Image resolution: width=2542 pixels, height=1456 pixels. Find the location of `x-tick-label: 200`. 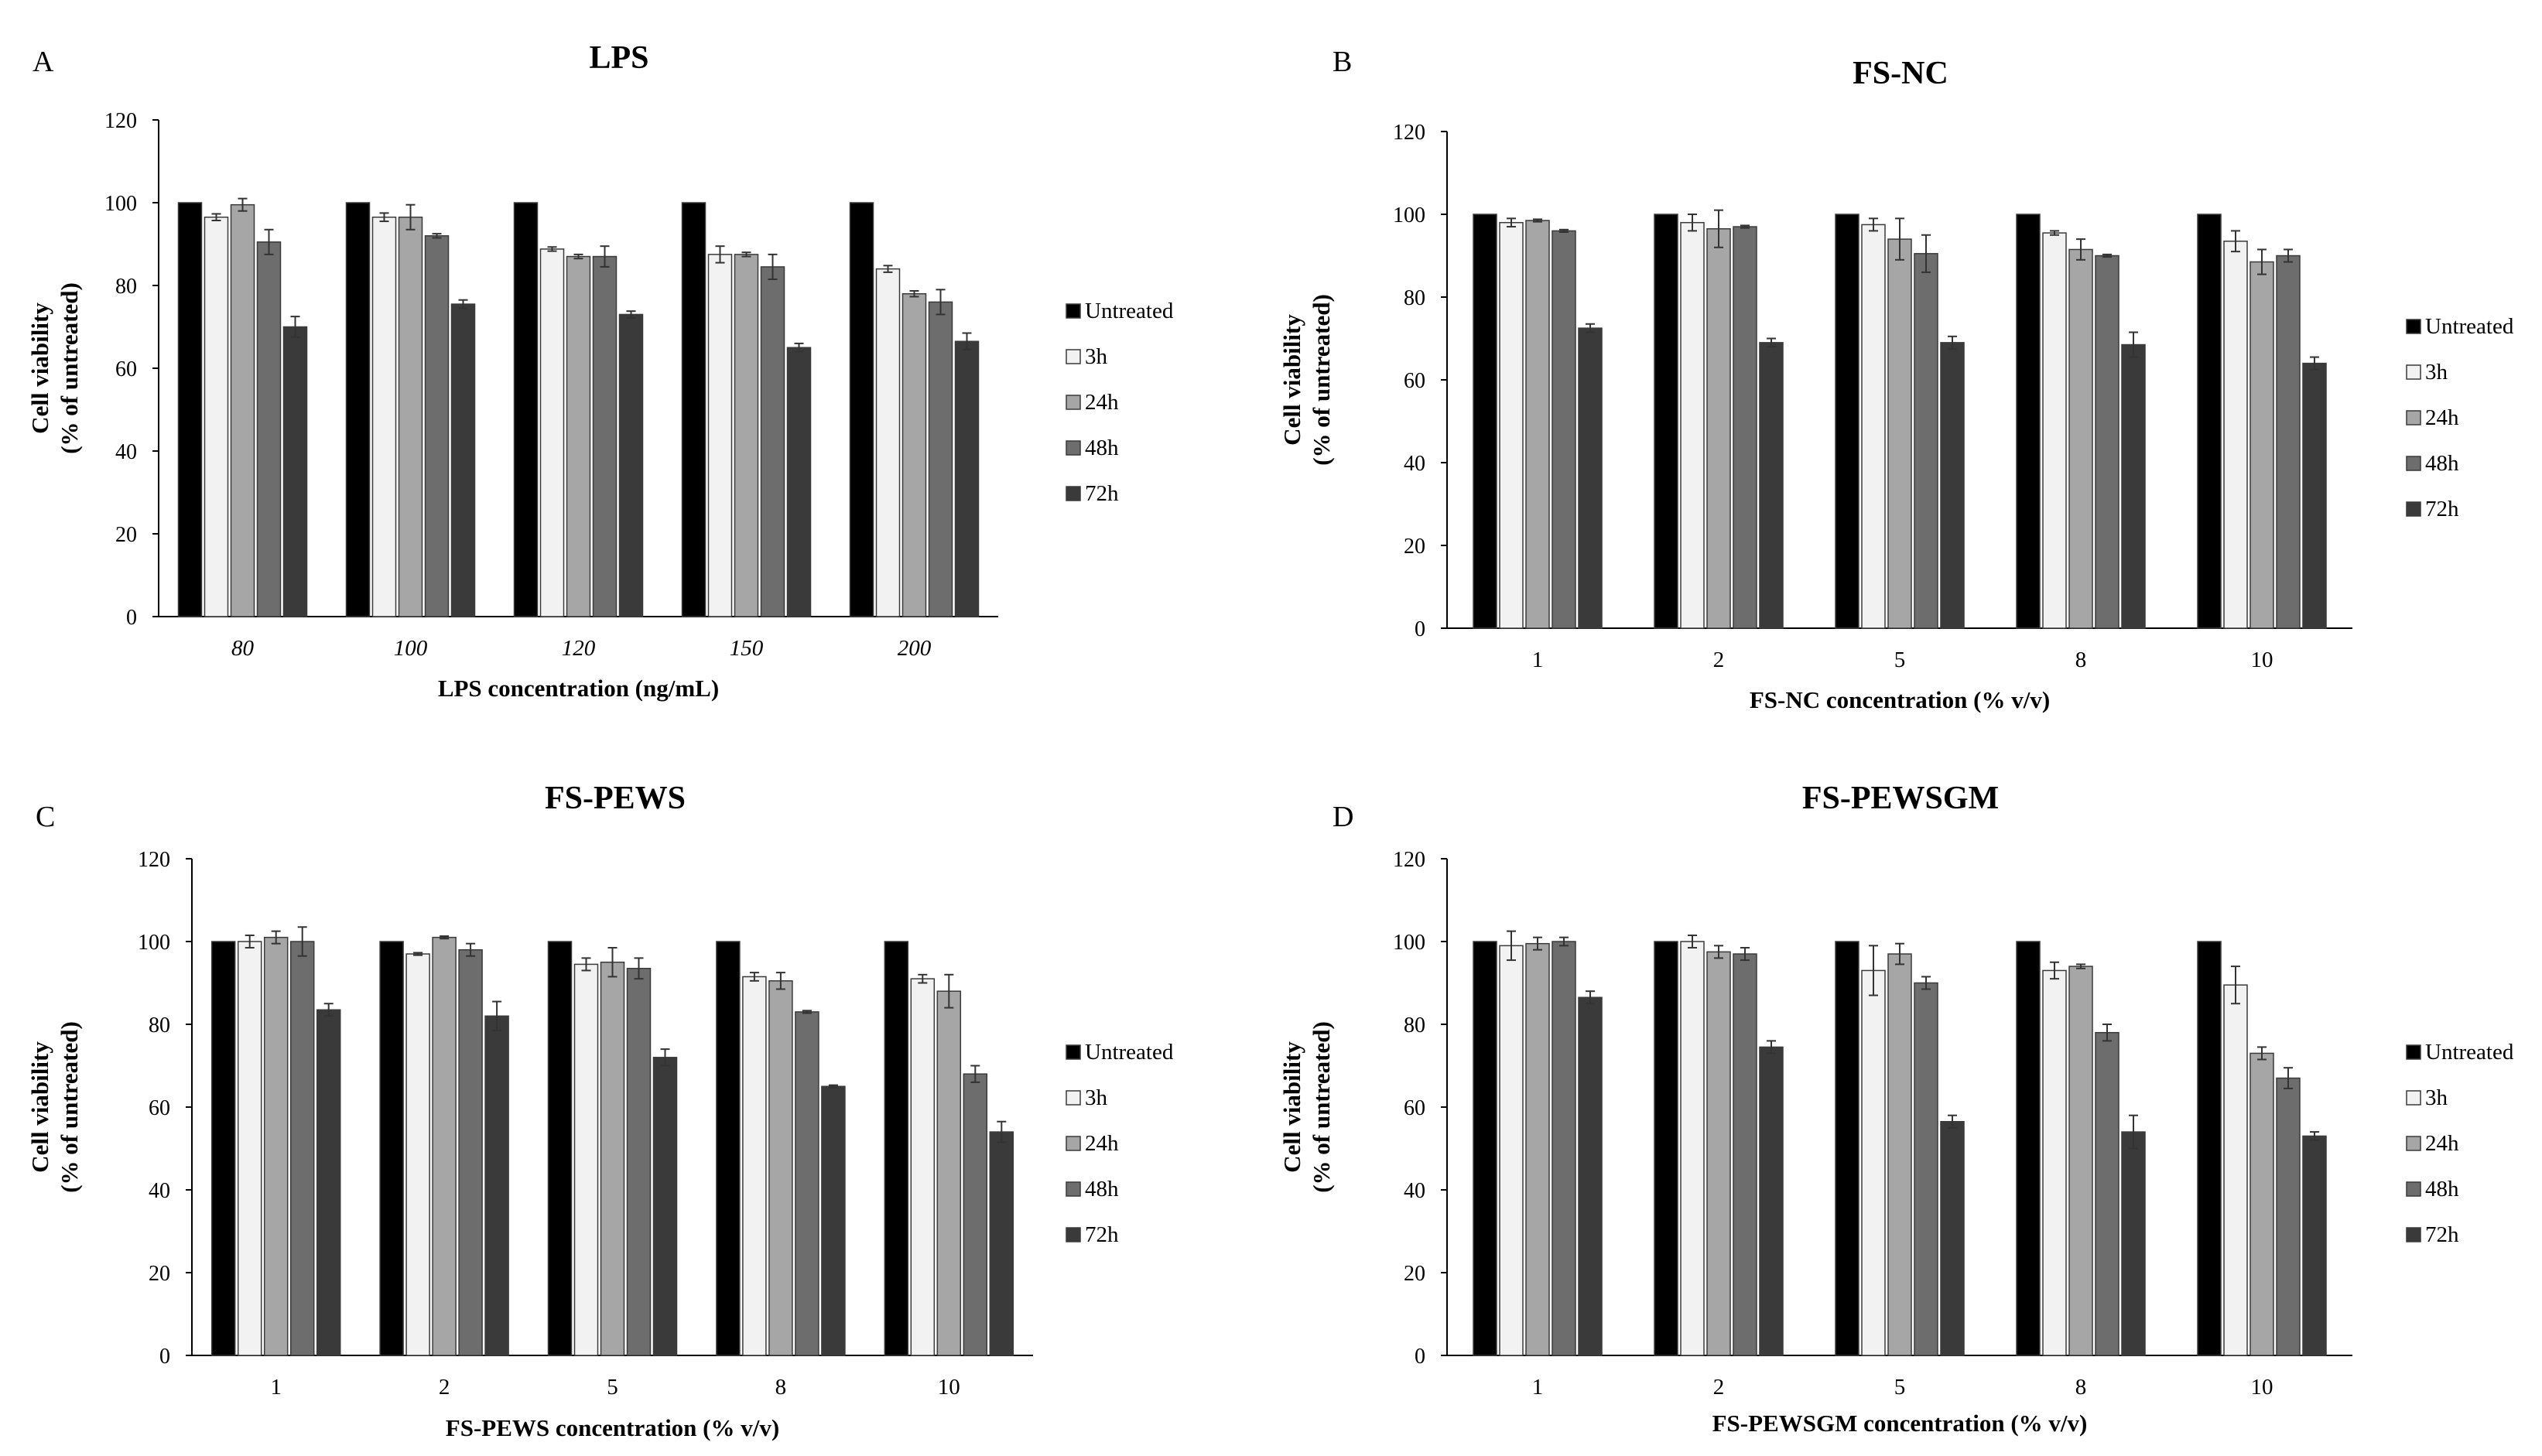

x-tick-label: 200 is located at coordinates (915, 648).